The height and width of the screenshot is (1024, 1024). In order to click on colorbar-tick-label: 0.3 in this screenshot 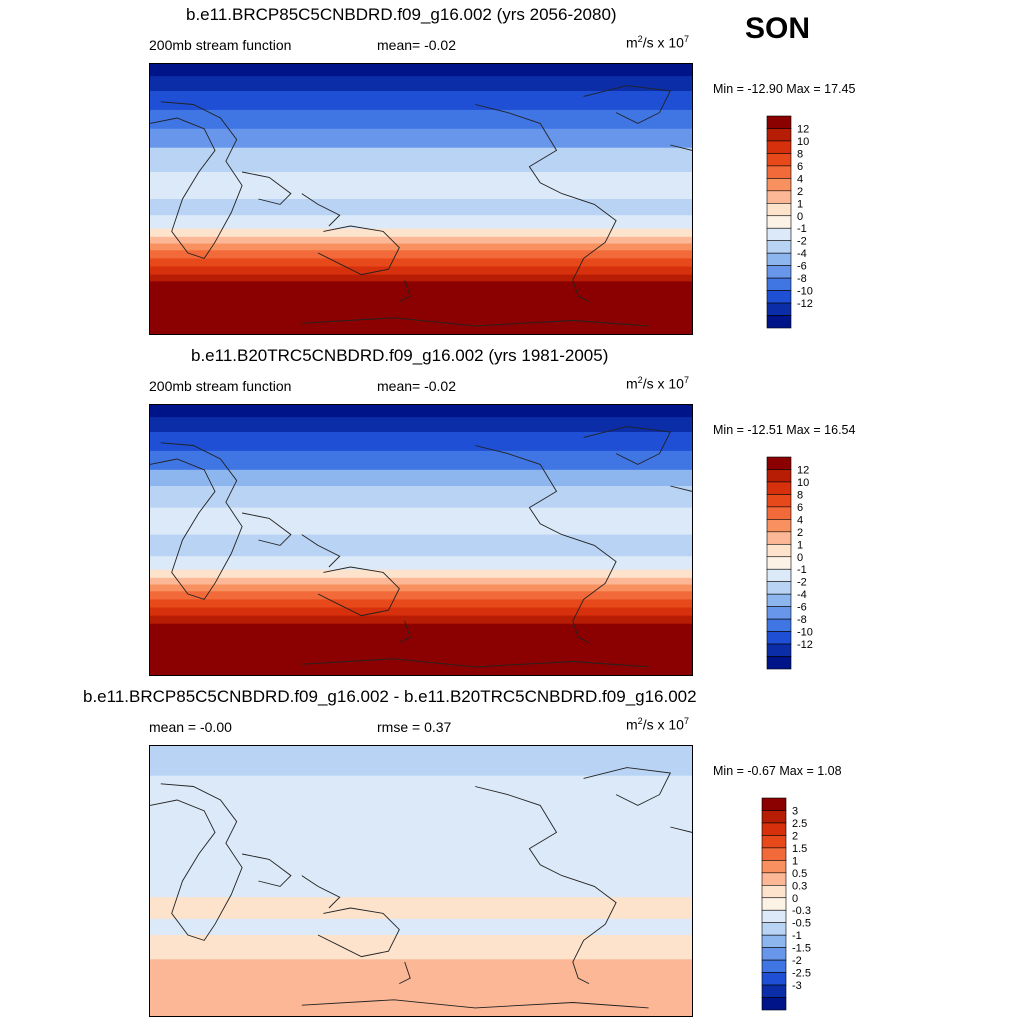, I will do `click(799, 886)`.